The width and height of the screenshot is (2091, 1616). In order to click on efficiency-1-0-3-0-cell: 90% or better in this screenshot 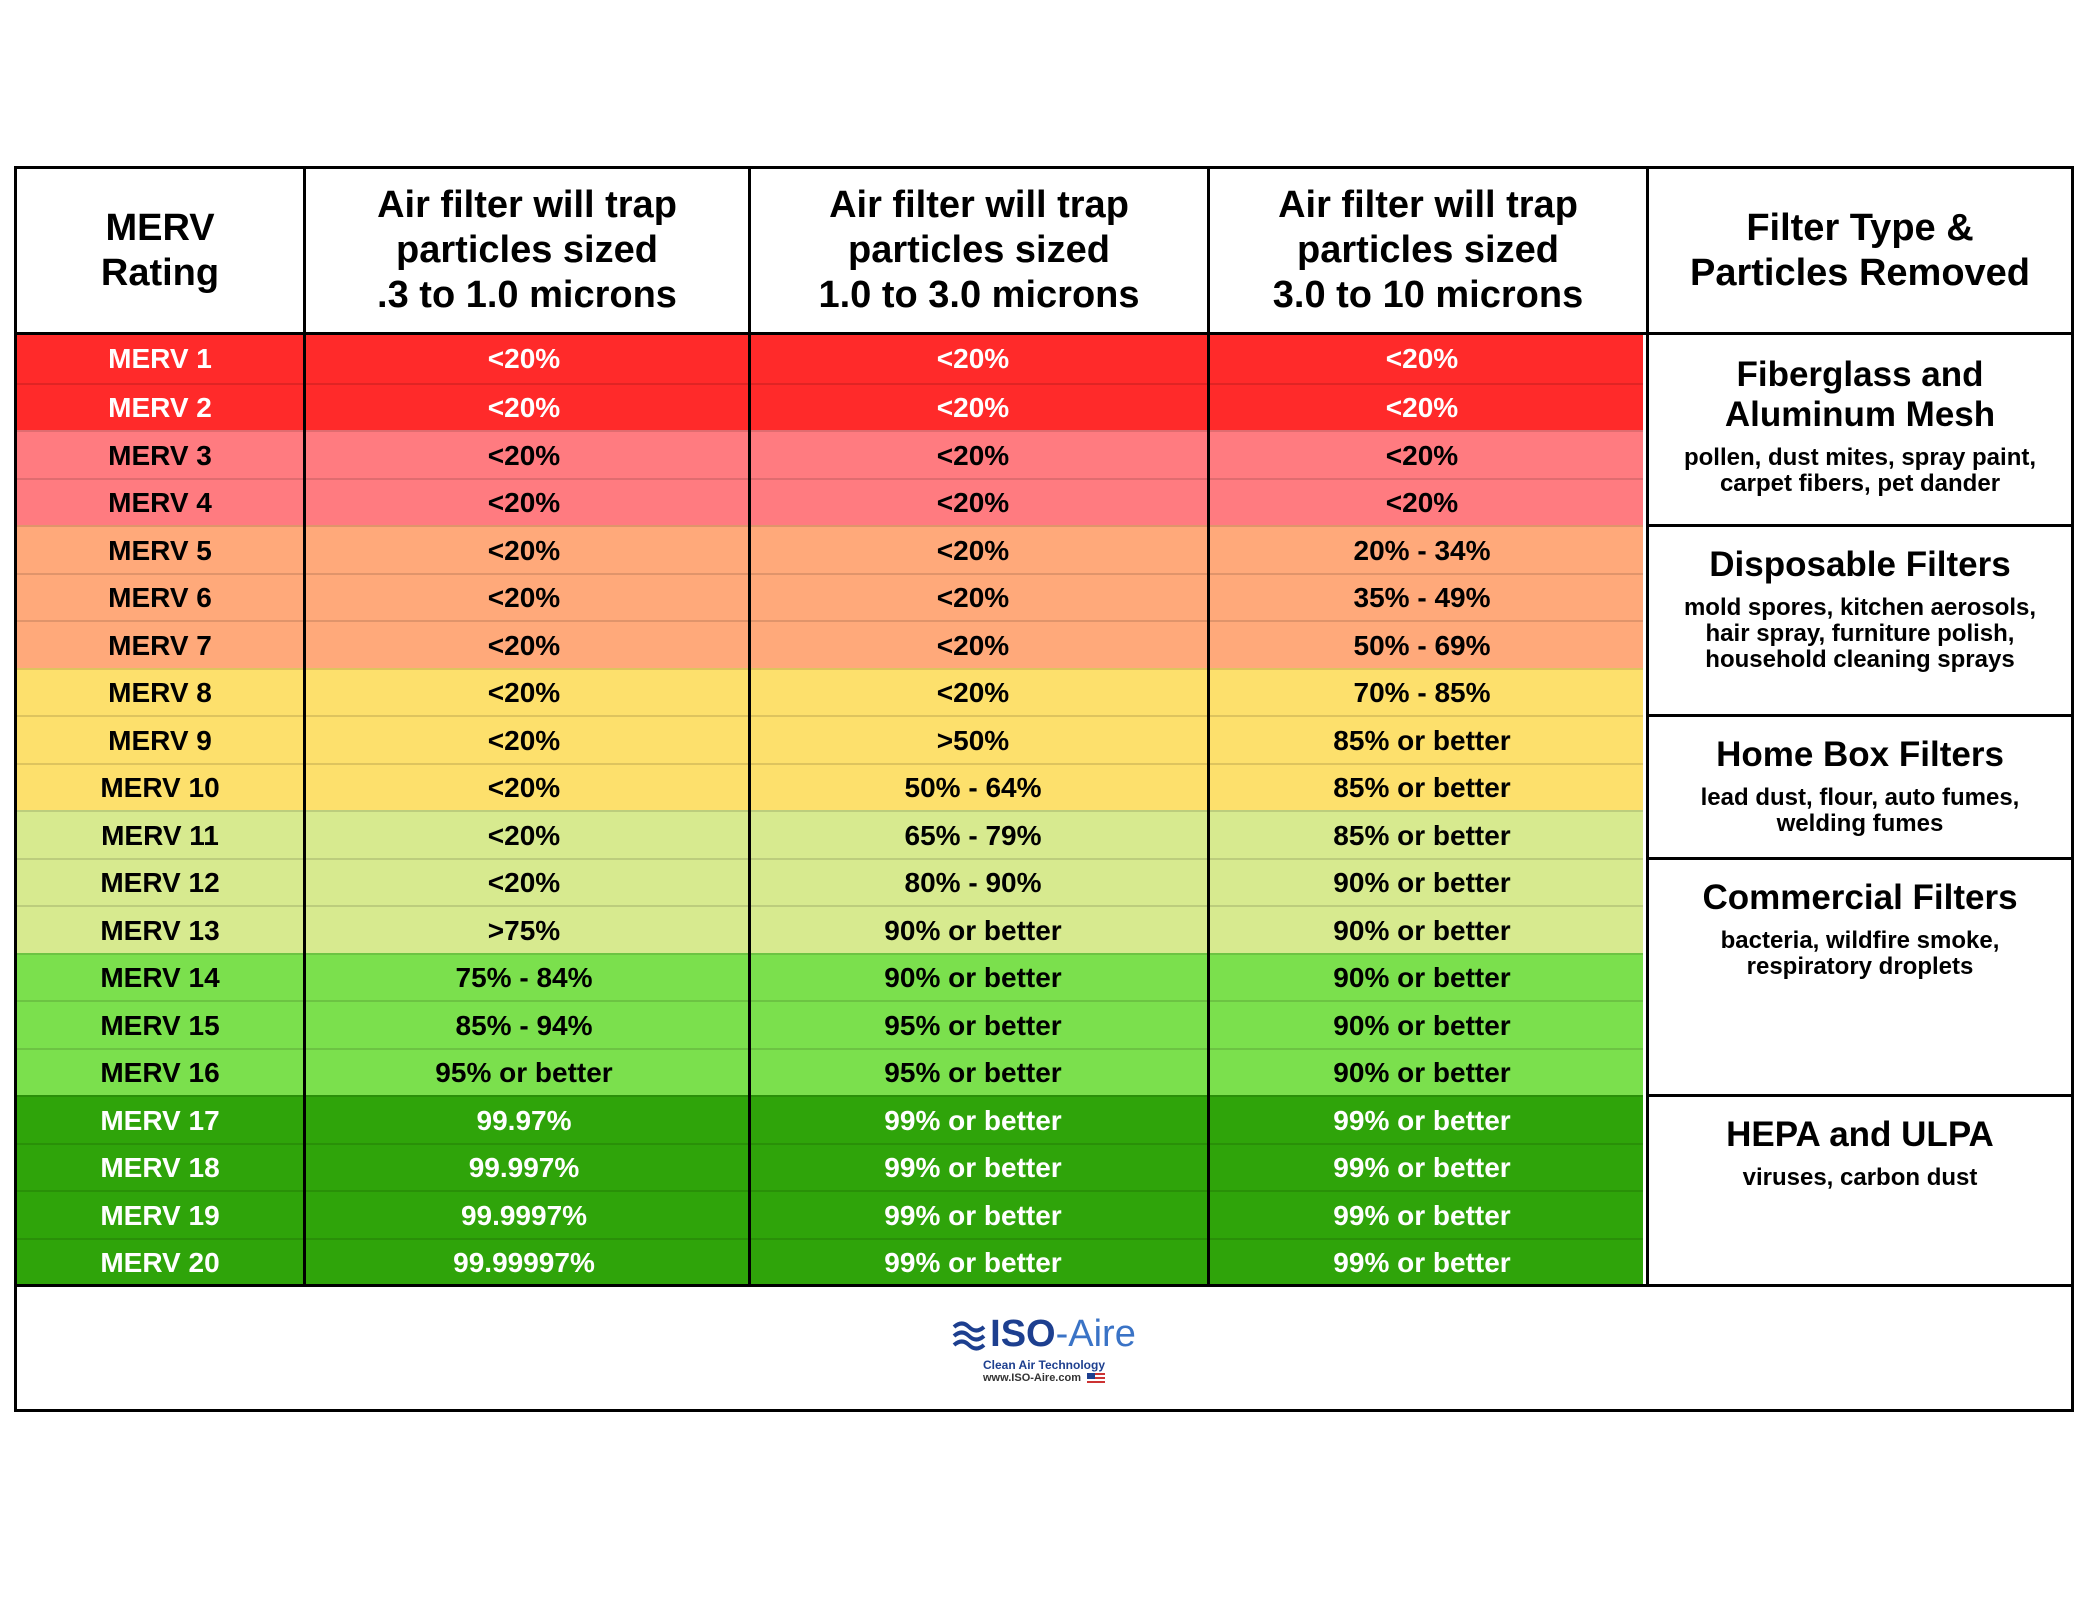, I will do `click(973, 978)`.